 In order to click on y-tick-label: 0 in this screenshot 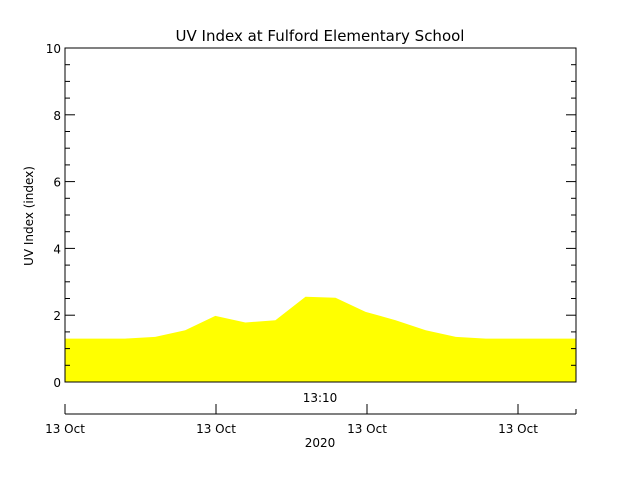, I will do `click(57, 383)`.